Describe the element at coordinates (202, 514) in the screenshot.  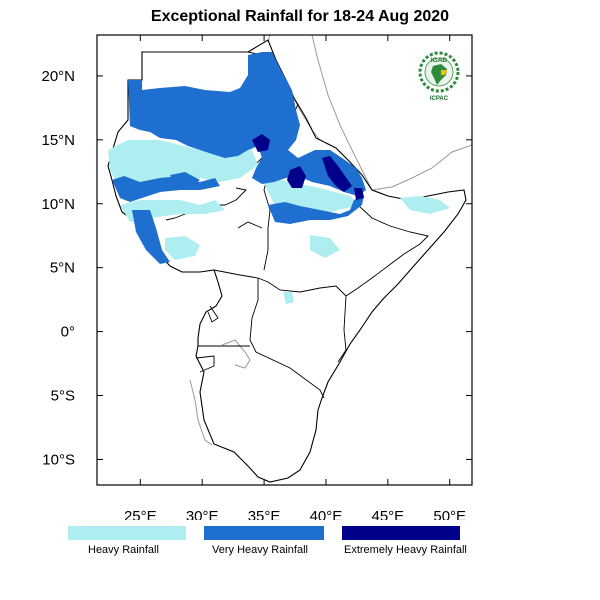
I see `x-tick-label: 30°E` at that location.